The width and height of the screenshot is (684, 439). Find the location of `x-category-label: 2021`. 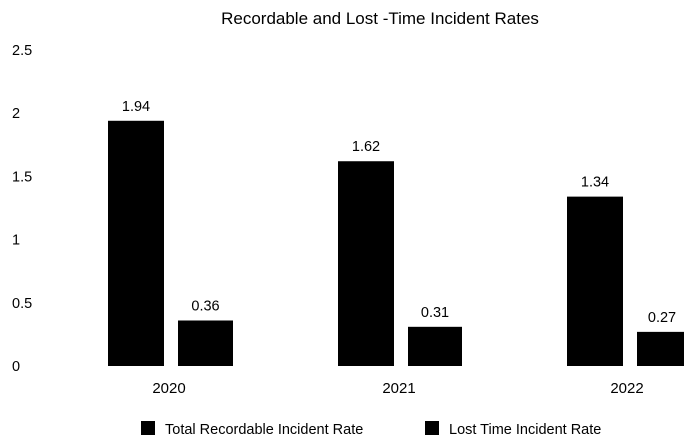

x-category-label: 2021 is located at coordinates (398, 388).